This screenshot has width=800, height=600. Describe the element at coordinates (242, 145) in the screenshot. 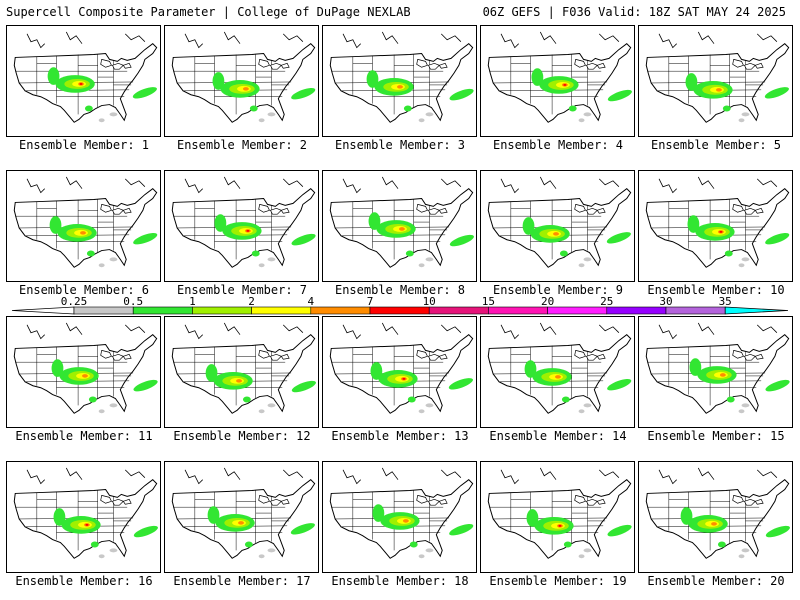

I see `ensemble-member-label: Ensemble Member: 2` at that location.